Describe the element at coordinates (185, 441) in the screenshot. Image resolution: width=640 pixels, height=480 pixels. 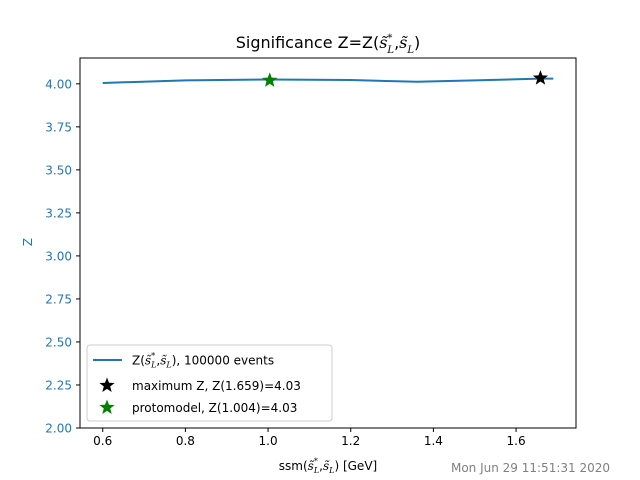
I see `x-tick-label: 0.8` at that location.